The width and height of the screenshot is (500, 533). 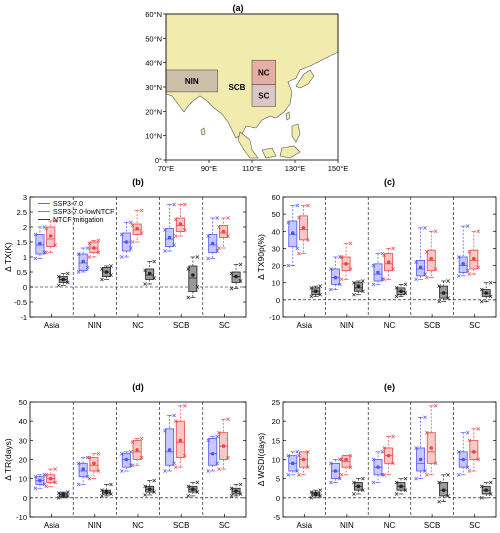 What do you see at coordinates (22, 212) in the screenshot?
I see `y-tick-label: 2.5` at bounding box center [22, 212].